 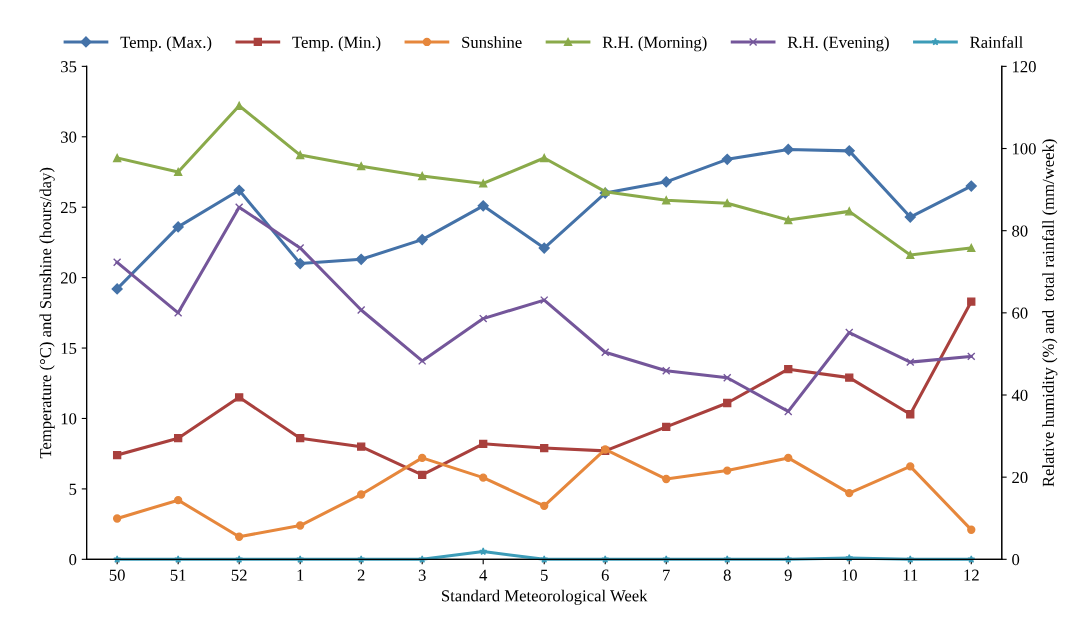 What do you see at coordinates (1024, 149) in the screenshot?
I see `y2-tick-label: 100` at bounding box center [1024, 149].